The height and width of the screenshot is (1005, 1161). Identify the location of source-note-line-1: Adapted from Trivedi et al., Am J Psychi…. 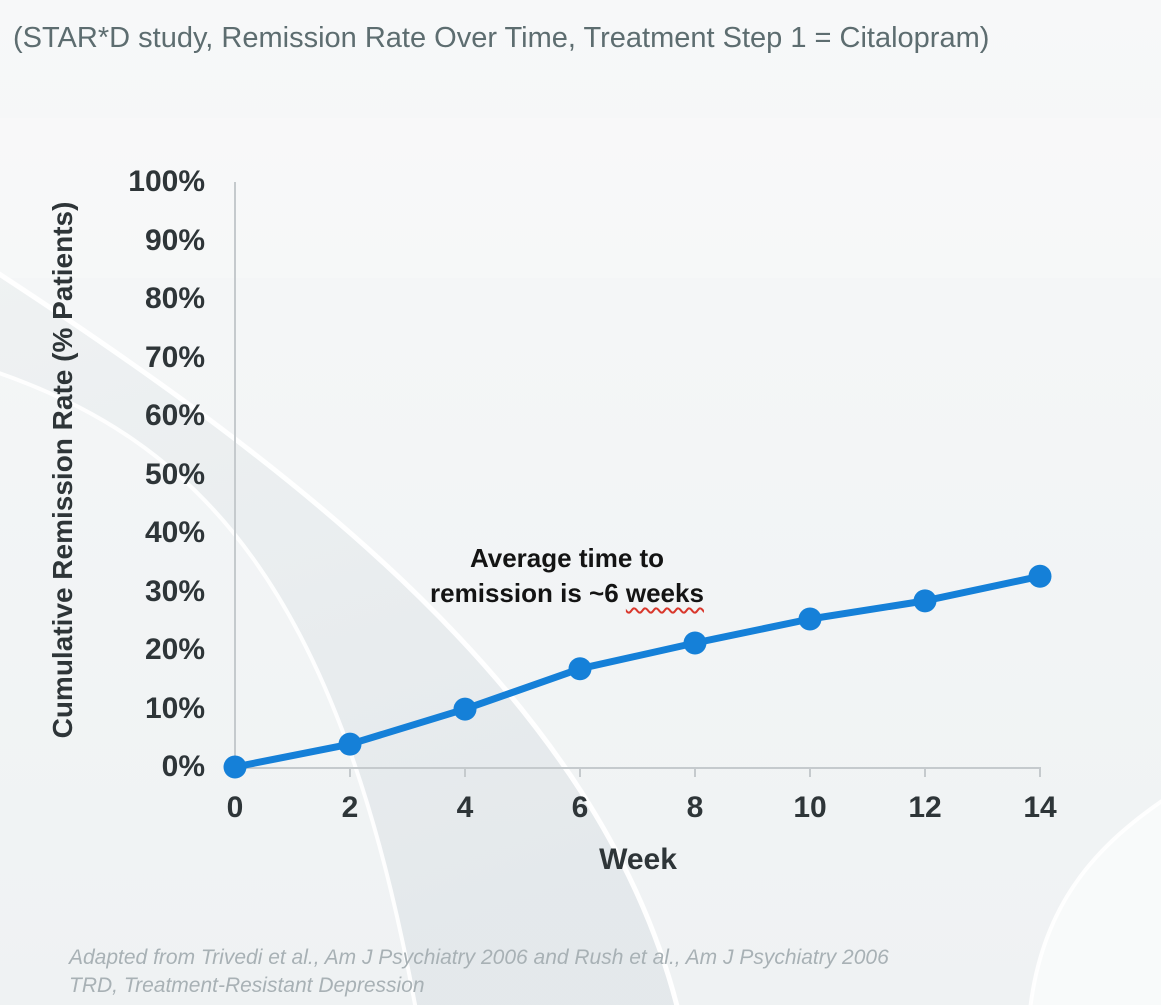
(479, 957).